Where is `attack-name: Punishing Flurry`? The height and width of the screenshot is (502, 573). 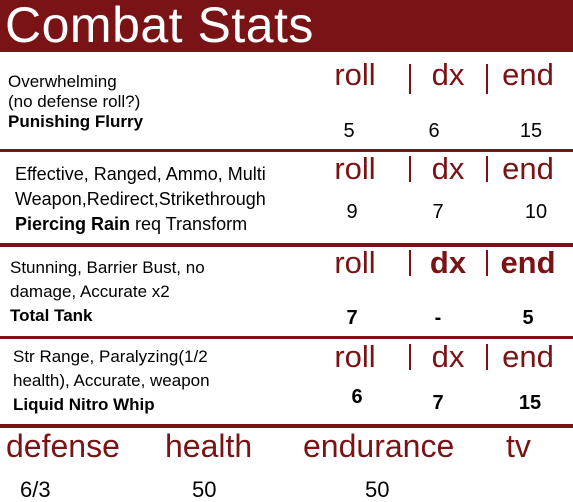 attack-name: Punishing Flurry is located at coordinates (76, 121).